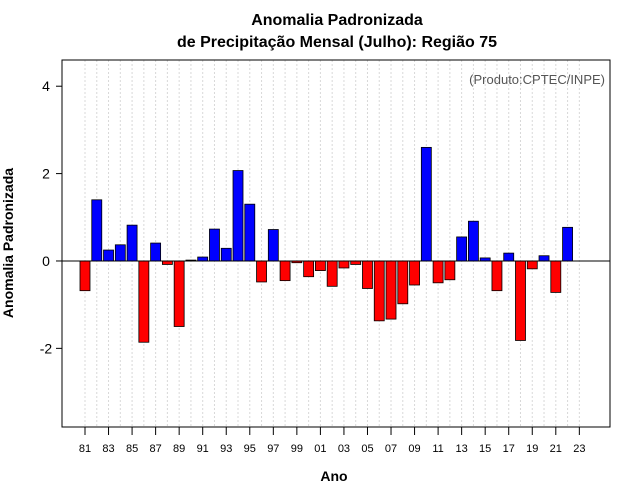 The image size is (640, 500). What do you see at coordinates (367, 449) in the screenshot?
I see `x-tick-label: 05` at bounding box center [367, 449].